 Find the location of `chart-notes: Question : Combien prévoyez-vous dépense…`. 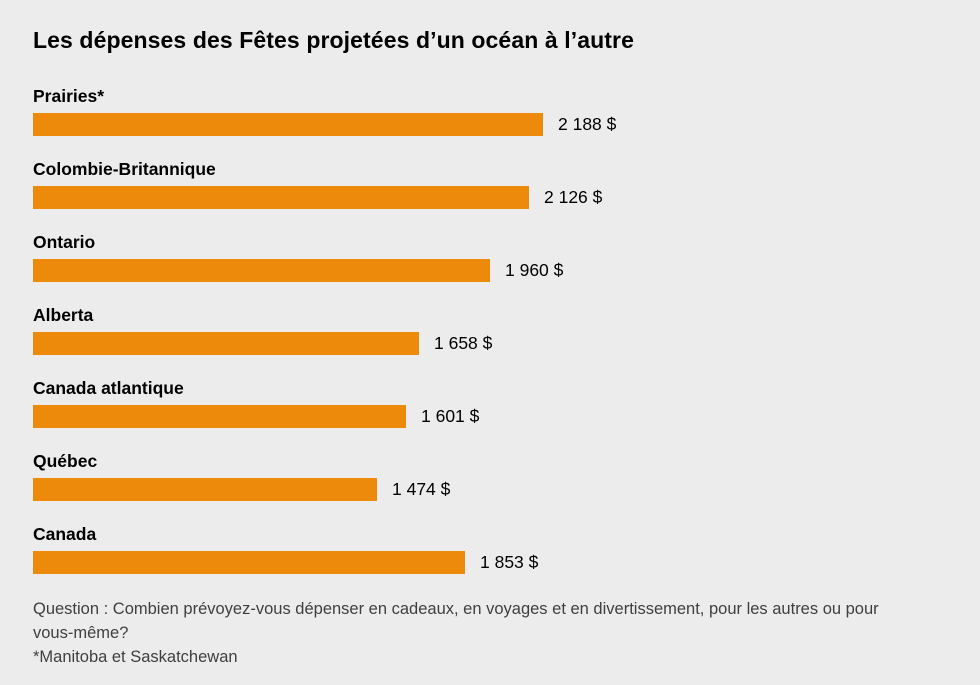

chart-notes: Question : Combien prévoyez-vous dépense… is located at coordinates (468, 633).